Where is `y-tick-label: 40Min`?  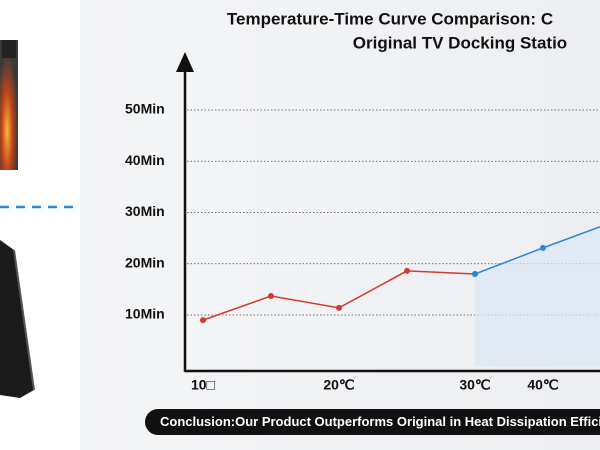
y-tick-label: 40Min is located at coordinates (145, 160).